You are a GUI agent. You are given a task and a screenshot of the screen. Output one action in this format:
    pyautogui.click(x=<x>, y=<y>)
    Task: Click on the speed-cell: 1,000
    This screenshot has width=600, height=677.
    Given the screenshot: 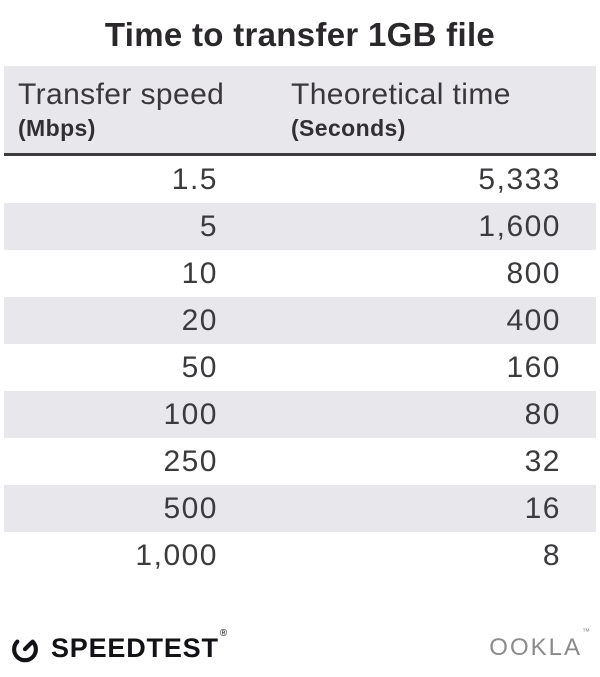 What is the action you would take?
    pyautogui.click(x=176, y=555)
    